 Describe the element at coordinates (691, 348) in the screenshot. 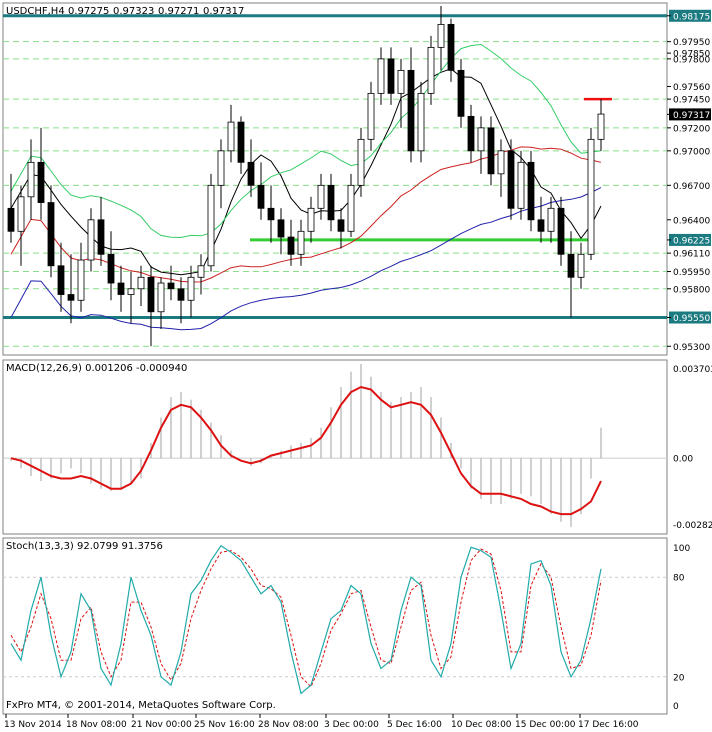

I see `price-tick-label: 0.95300` at that location.